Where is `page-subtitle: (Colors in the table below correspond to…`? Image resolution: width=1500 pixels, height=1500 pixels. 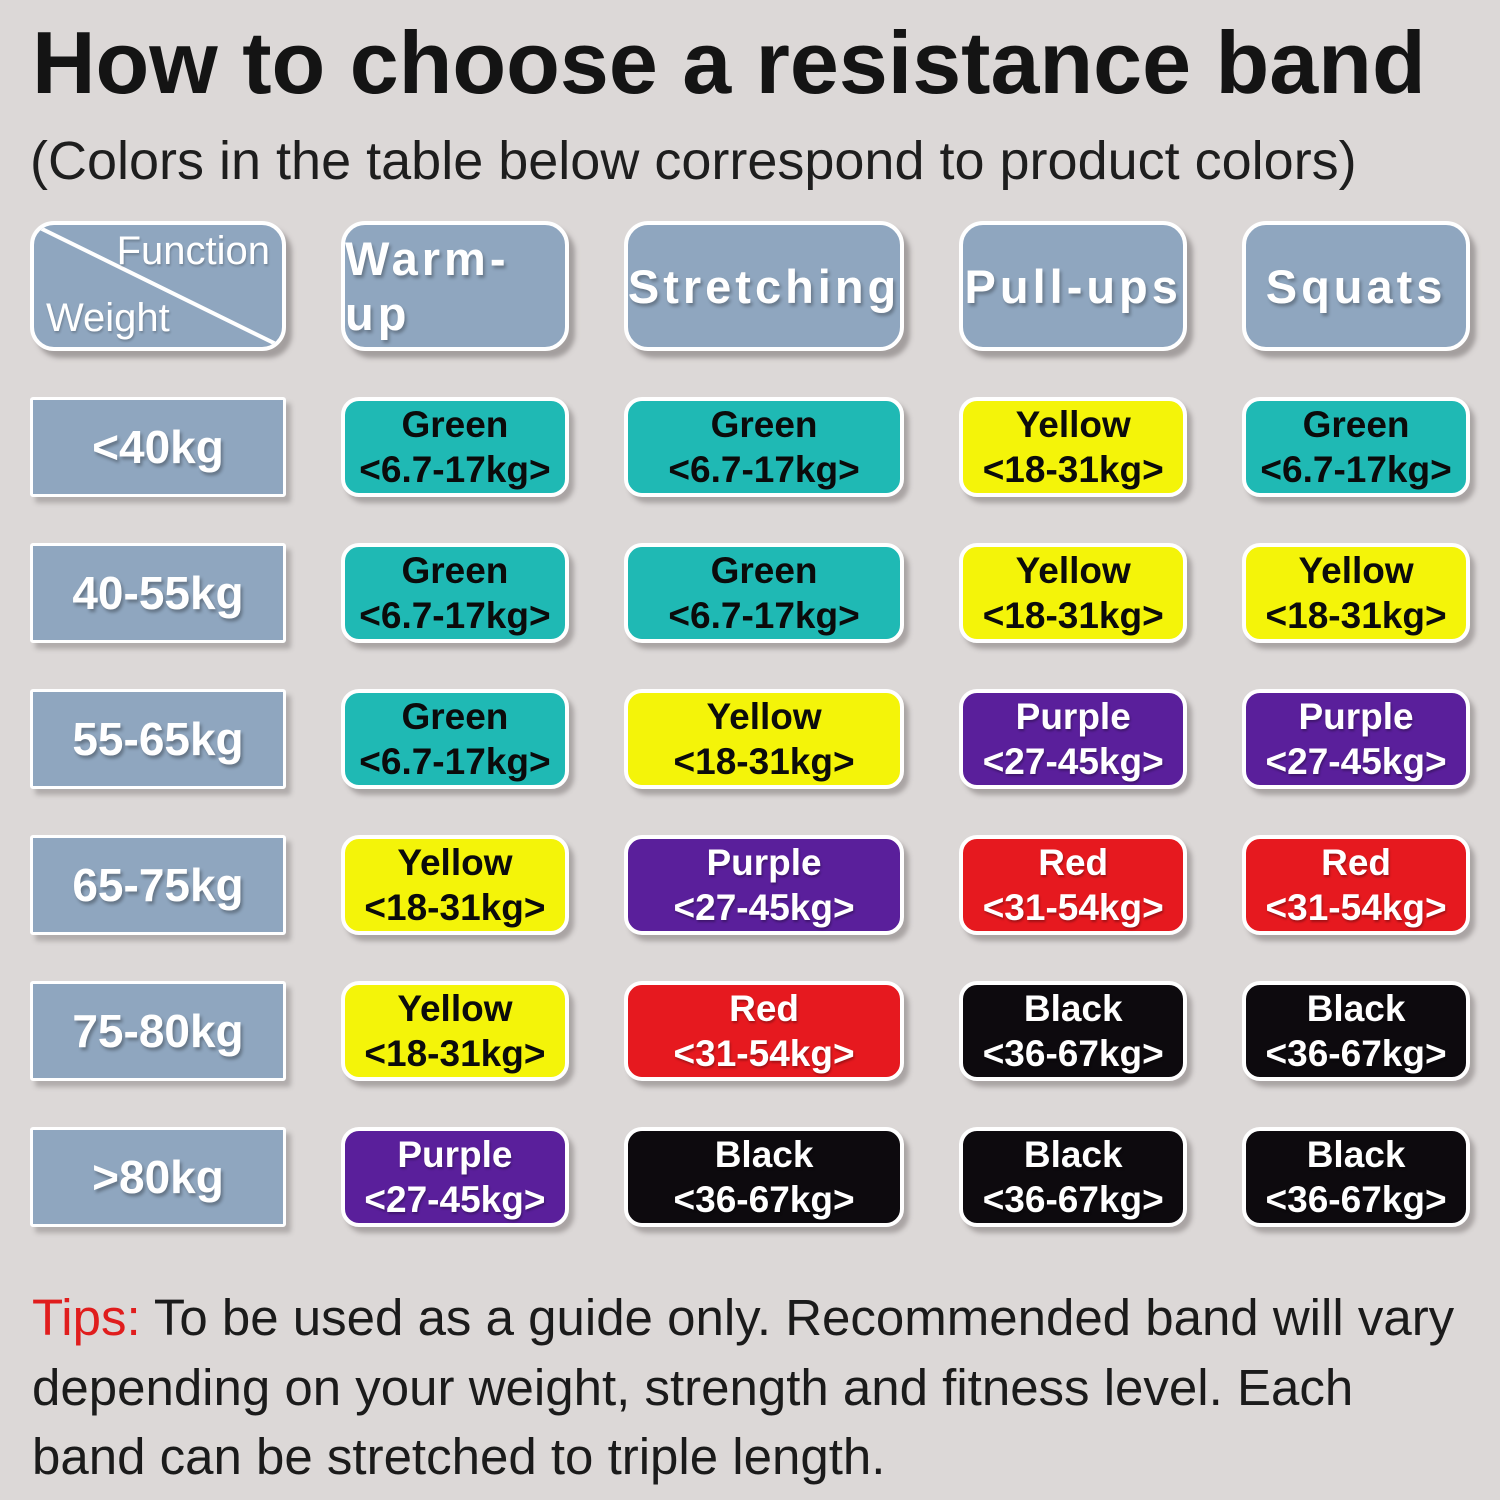 page-subtitle: (Colors in the table below correspond to… is located at coordinates (693, 160).